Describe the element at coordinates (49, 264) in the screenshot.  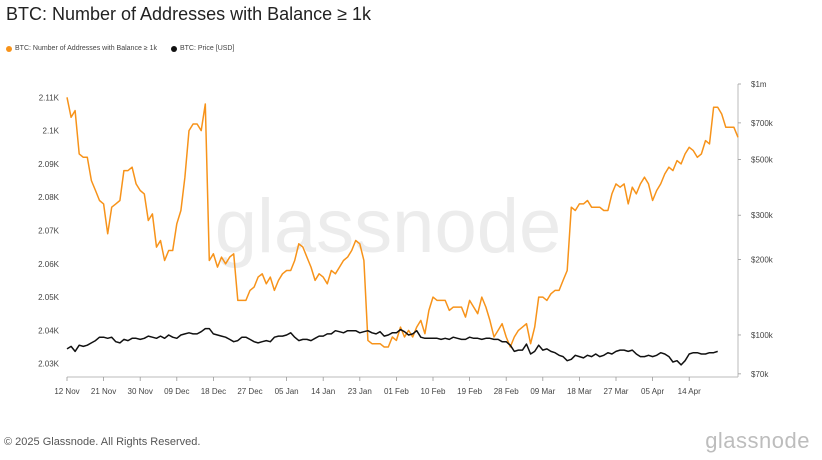
I see `y-left-tick-label: 2.06K` at that location.